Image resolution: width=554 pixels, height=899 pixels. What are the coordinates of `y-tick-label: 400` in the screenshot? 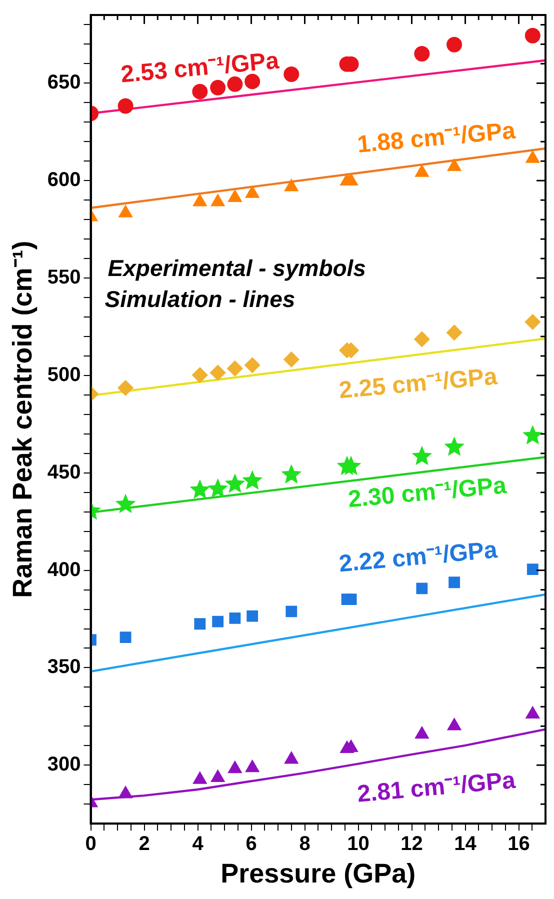 It's located at (64, 569).